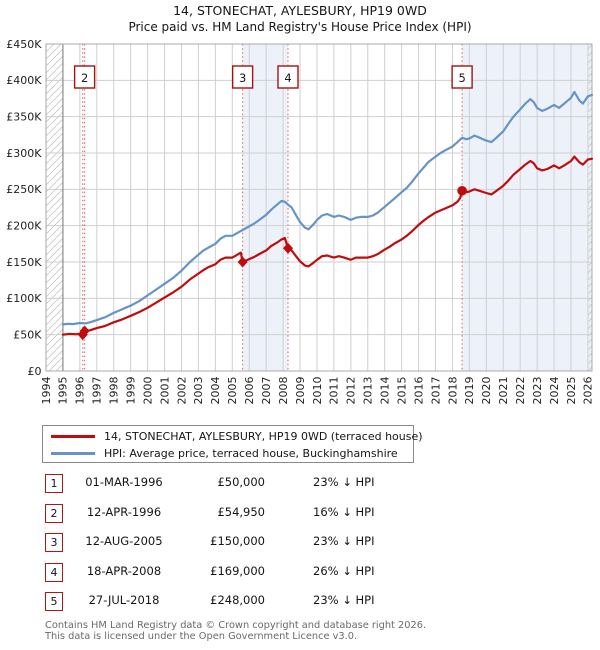 This screenshot has height=650, width=600. I want to click on x-tick-label: 2002, so click(181, 391).